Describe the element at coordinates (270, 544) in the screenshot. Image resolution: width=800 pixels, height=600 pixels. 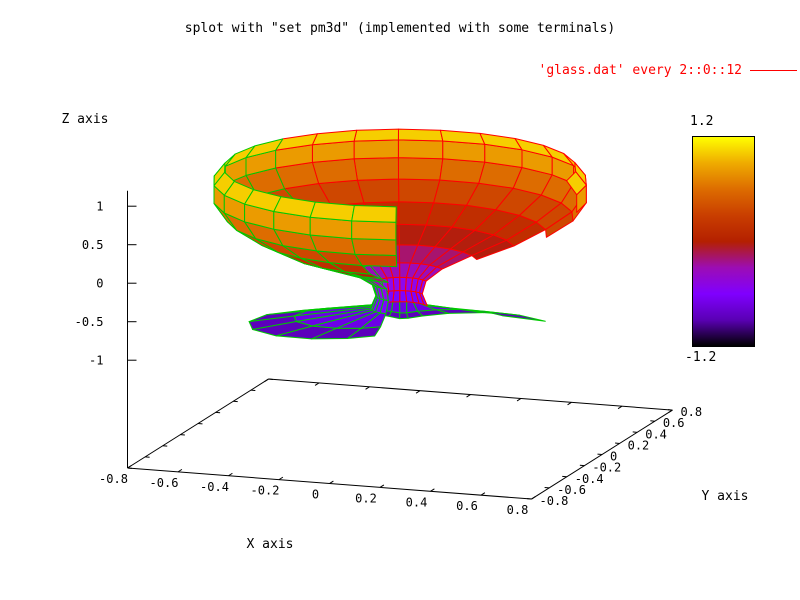
I see `x-axis-label: X axis` at that location.